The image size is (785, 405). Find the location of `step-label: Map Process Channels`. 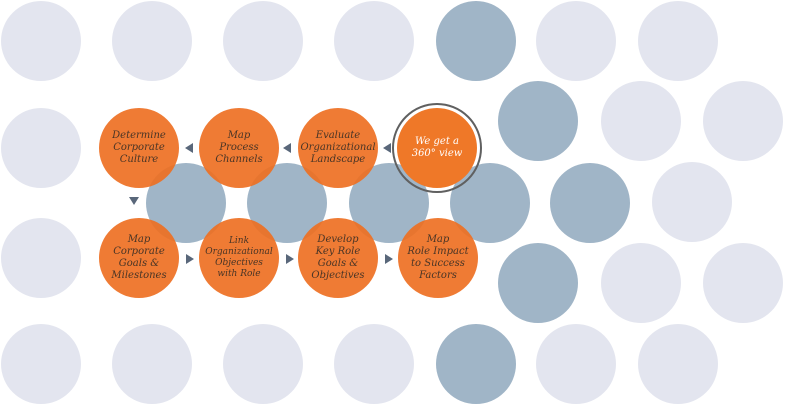

step-label: Map Process Channels is located at coordinates (239, 147).